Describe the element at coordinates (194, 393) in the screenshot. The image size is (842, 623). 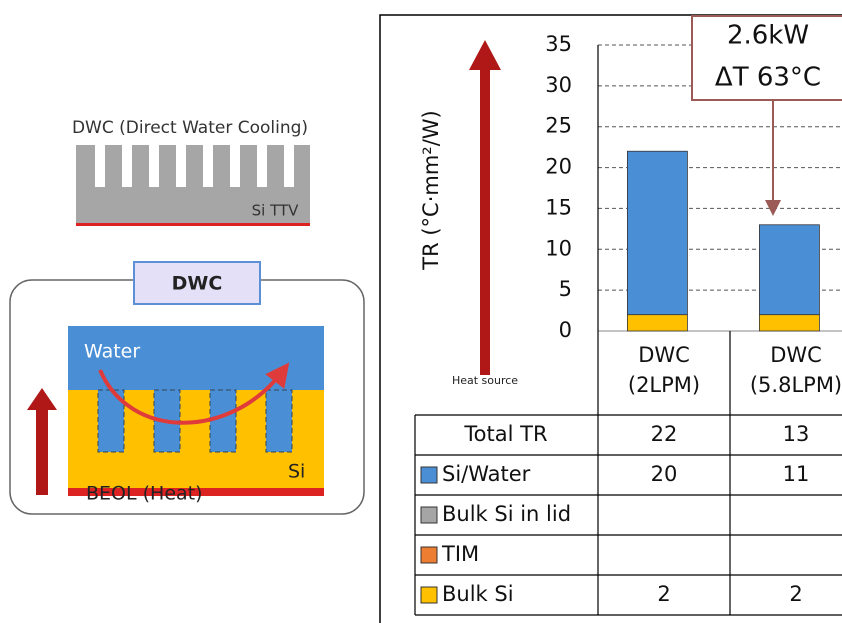
I see `flow-arrow` at that location.